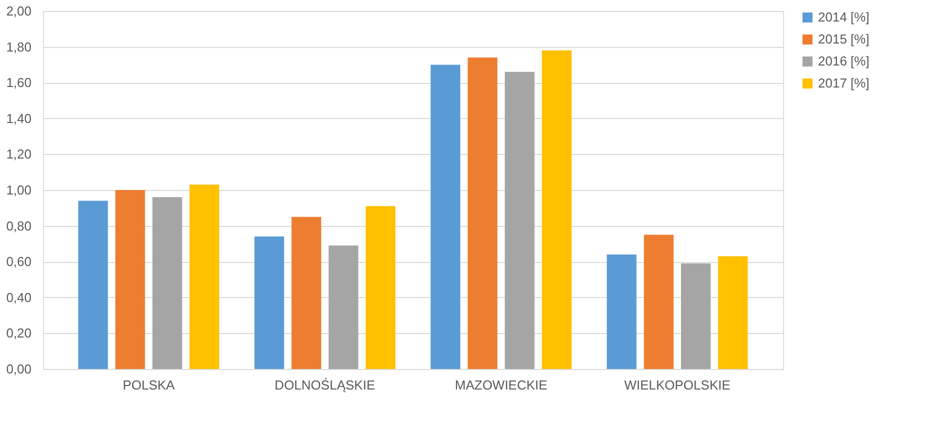  What do you see at coordinates (19, 297) in the screenshot?
I see `y-tick-label: 0,40` at bounding box center [19, 297].